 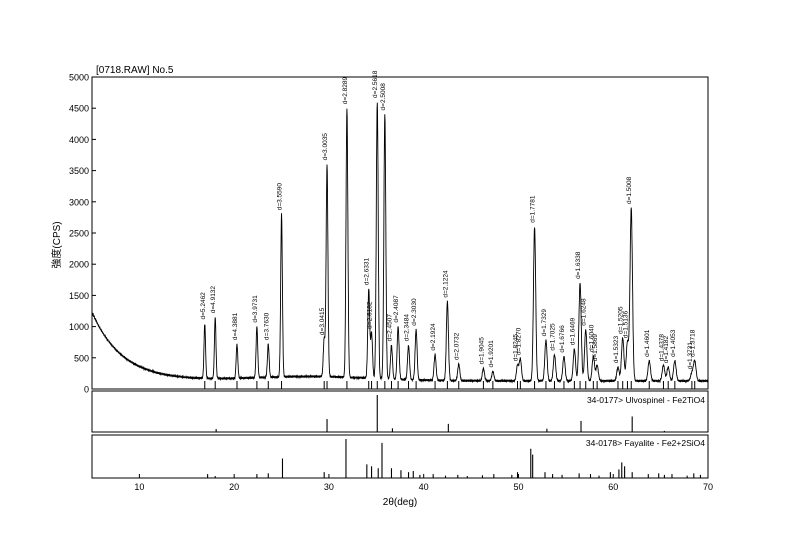 I want to click on x-tick-label: 60, so click(x=613, y=487).